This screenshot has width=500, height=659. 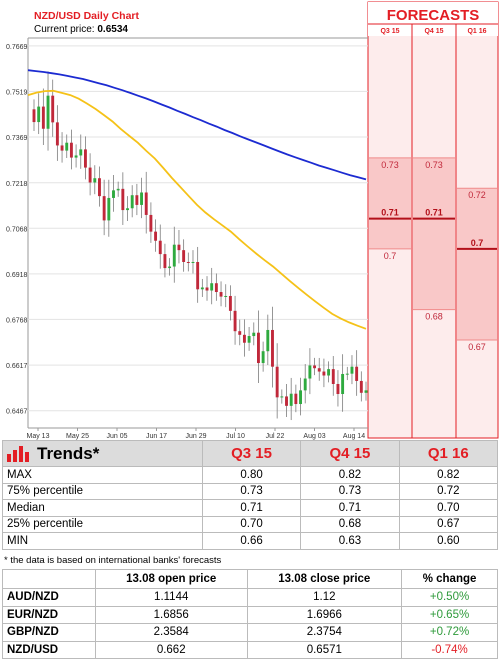 I want to click on x-tick-label: Aug 14, so click(x=354, y=436).